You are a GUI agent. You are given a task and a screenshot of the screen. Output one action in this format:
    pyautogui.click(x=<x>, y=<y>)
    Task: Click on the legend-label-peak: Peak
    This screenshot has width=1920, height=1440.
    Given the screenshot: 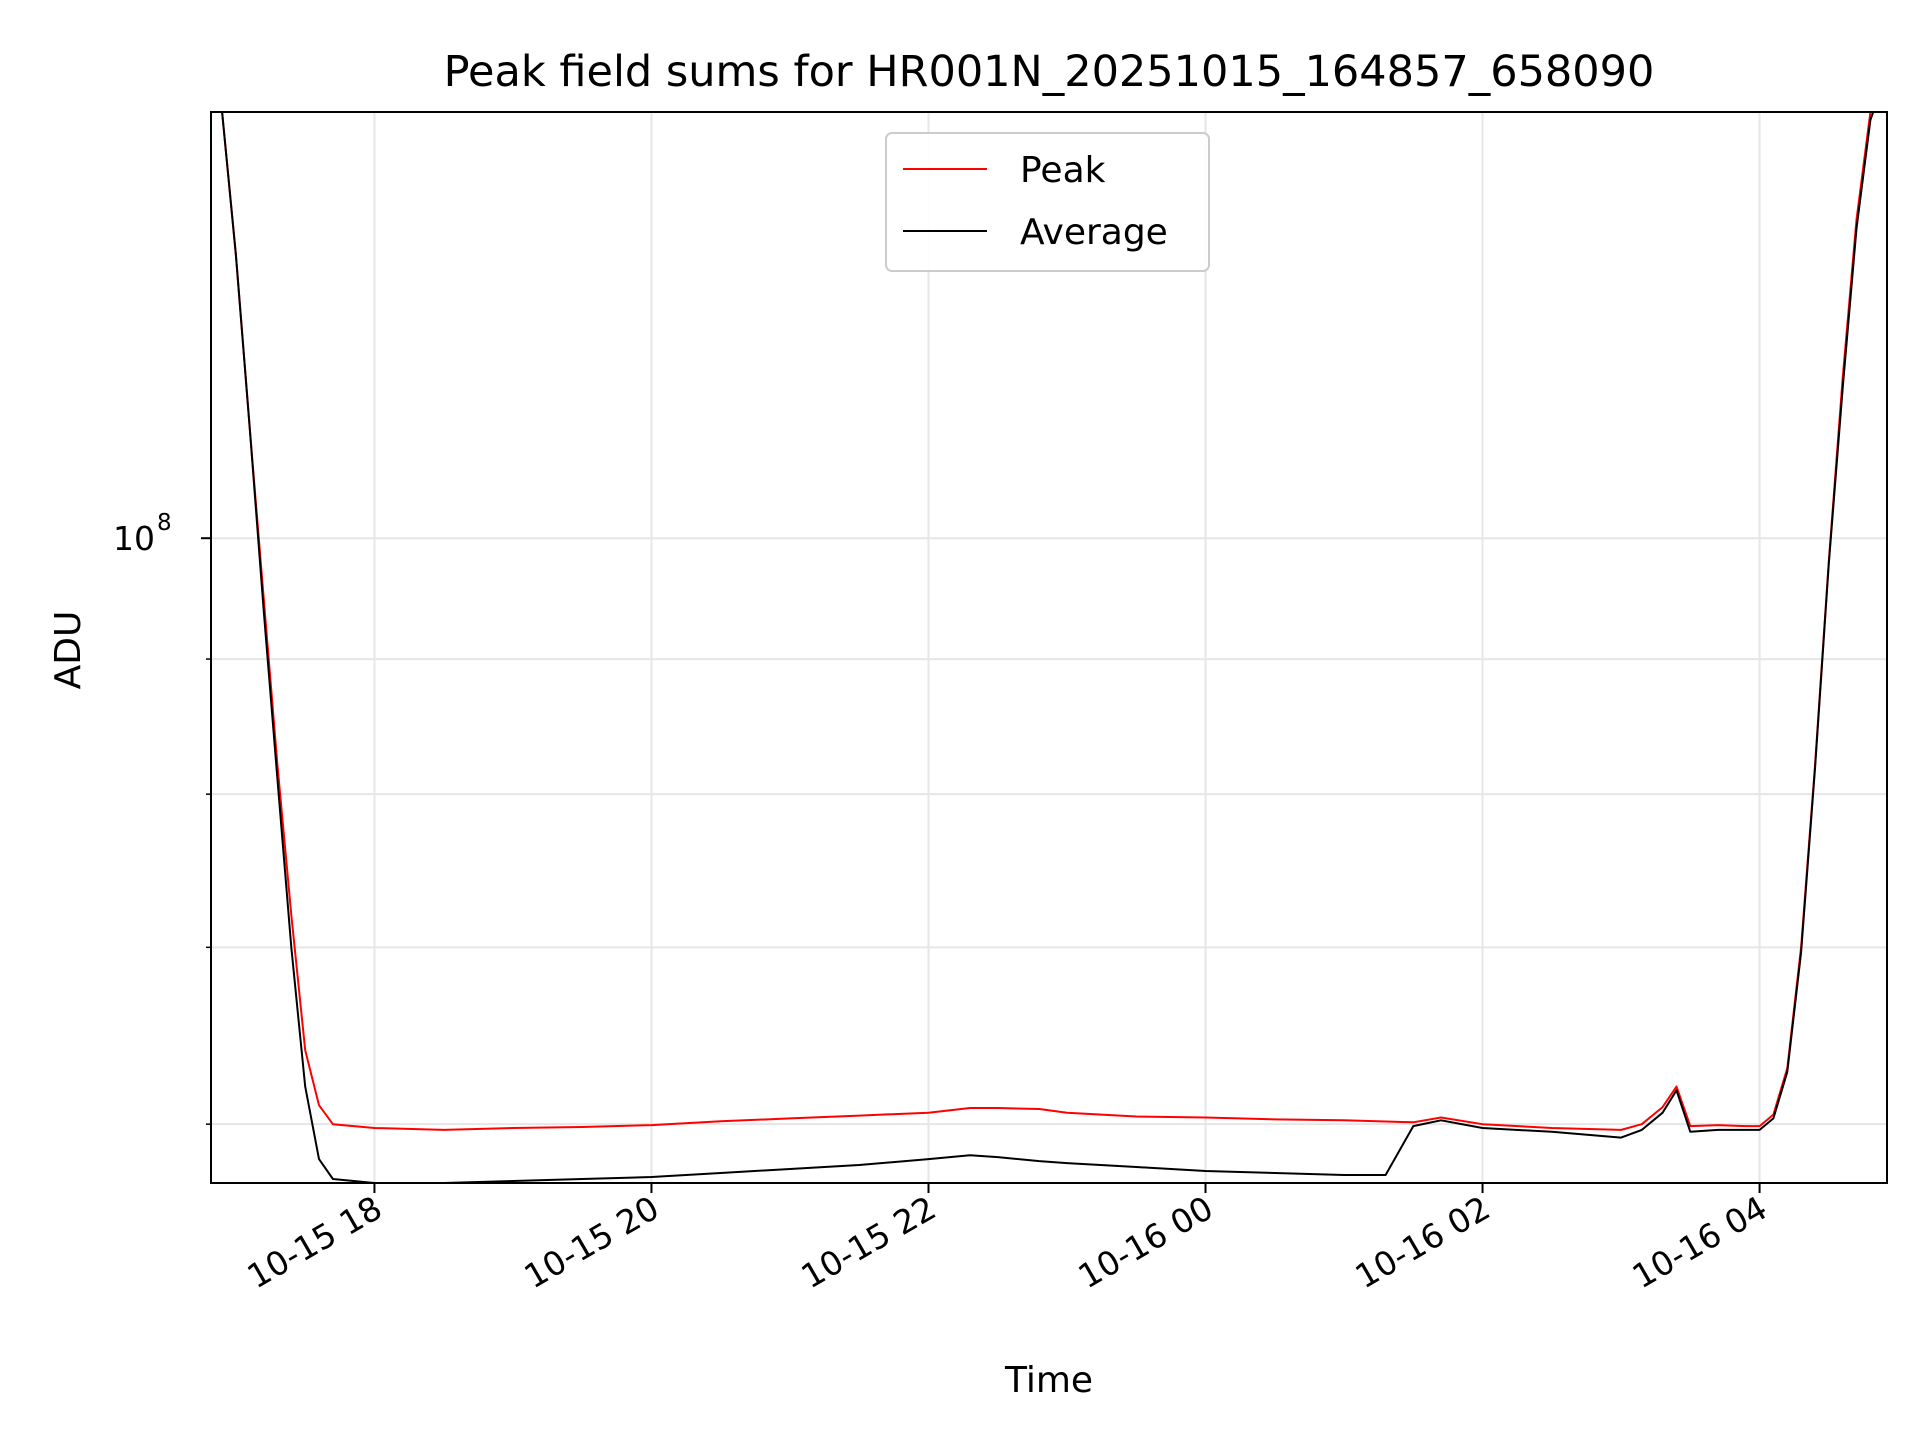 What is the action you would take?
    pyautogui.click(x=1063, y=170)
    